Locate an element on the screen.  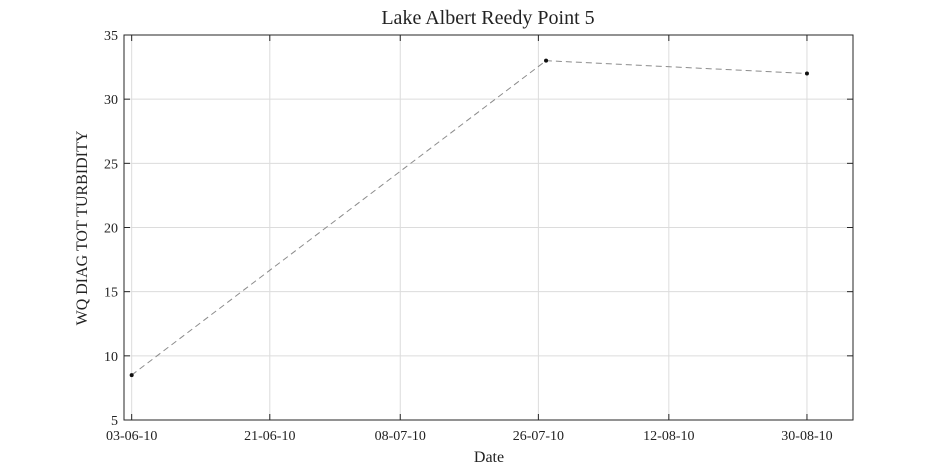
x-tick-label: 03-06-10 is located at coordinates (131, 436).